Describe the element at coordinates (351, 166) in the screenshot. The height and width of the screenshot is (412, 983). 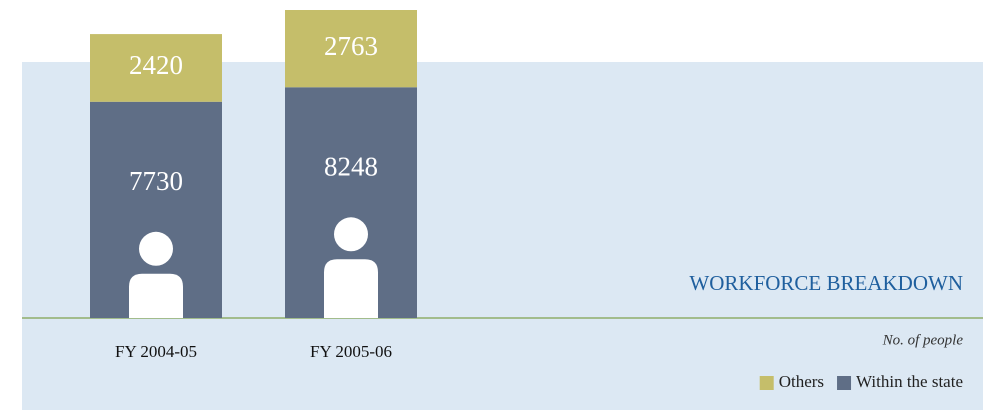
I see `value-label: 8248` at that location.